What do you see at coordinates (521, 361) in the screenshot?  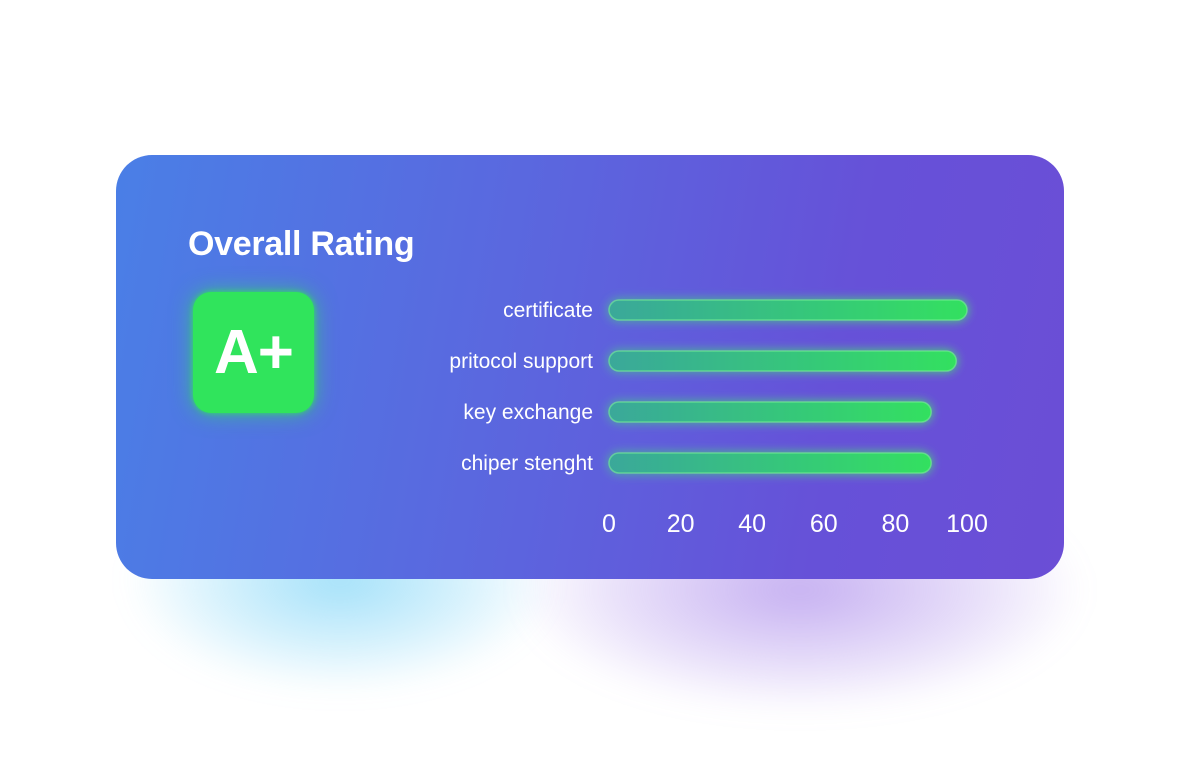 I see `bar-label: pritocol support` at bounding box center [521, 361].